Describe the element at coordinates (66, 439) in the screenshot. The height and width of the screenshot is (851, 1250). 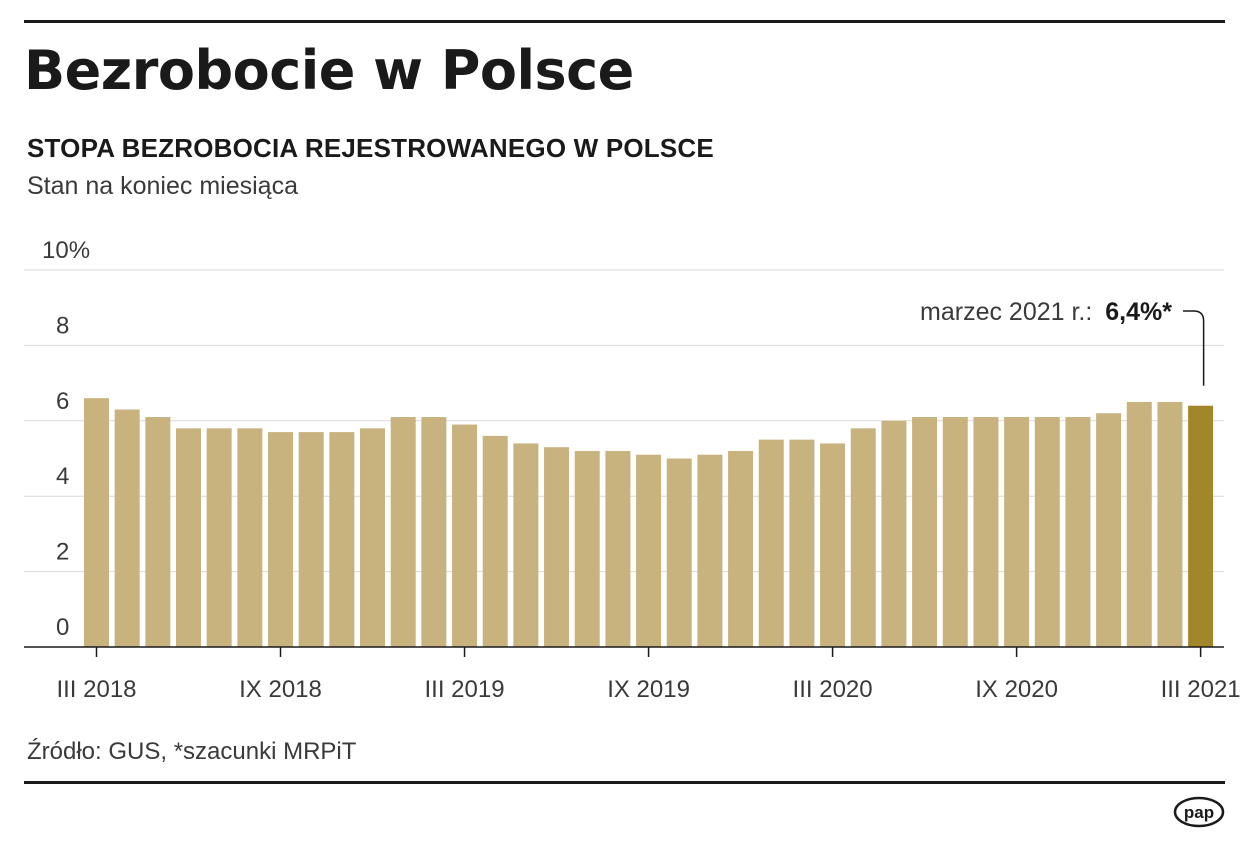
I see `y-axis-ticks: 0 2 4 6 8 10%` at that location.